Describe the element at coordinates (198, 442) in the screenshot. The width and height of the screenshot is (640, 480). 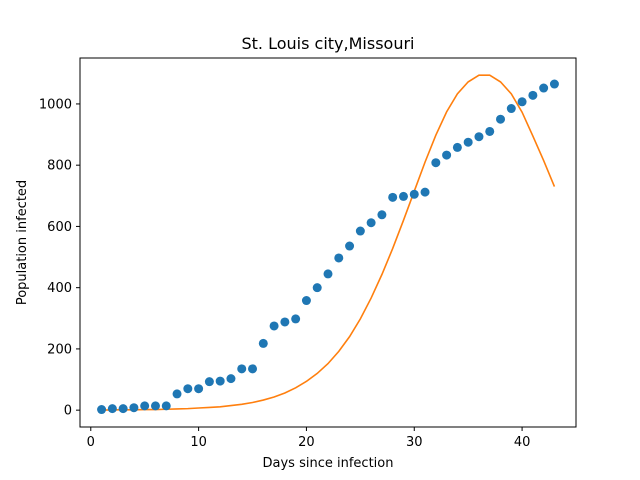
I see `x-tick-label: 10` at that location.